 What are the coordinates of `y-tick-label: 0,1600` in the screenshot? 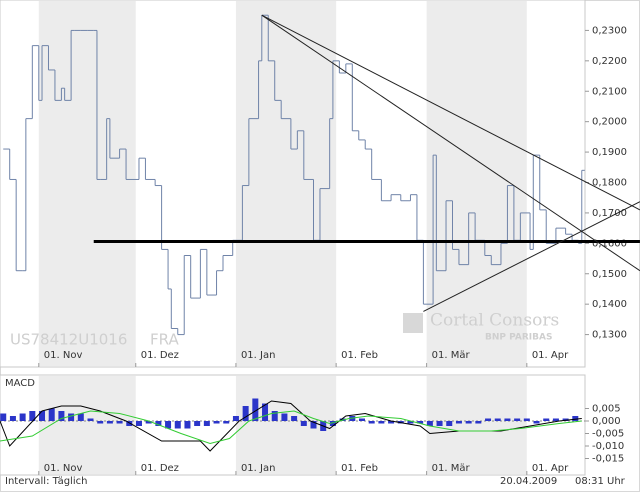 It's located at (609, 243).